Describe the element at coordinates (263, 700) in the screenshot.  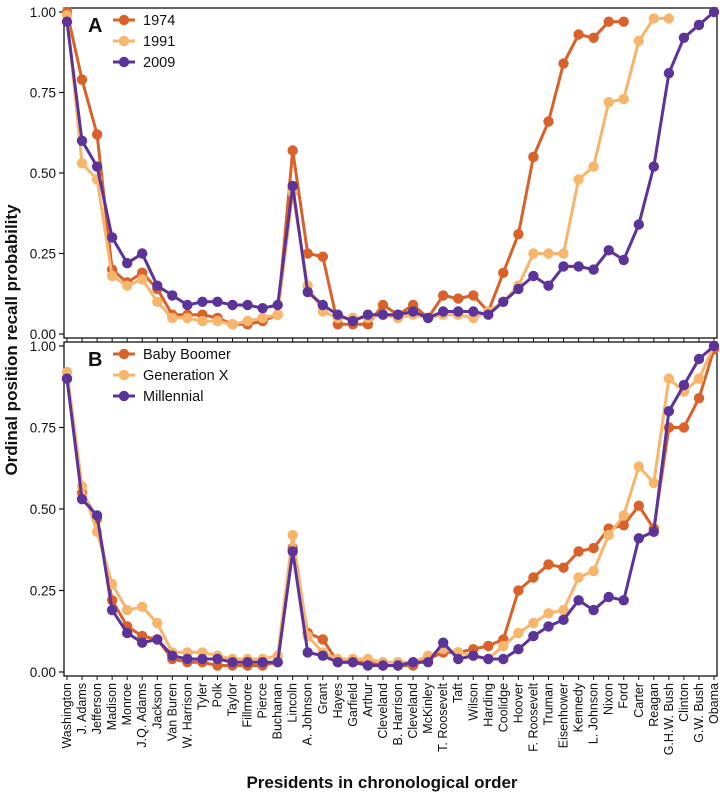
I see `x-tick-label: Pierce` at that location.